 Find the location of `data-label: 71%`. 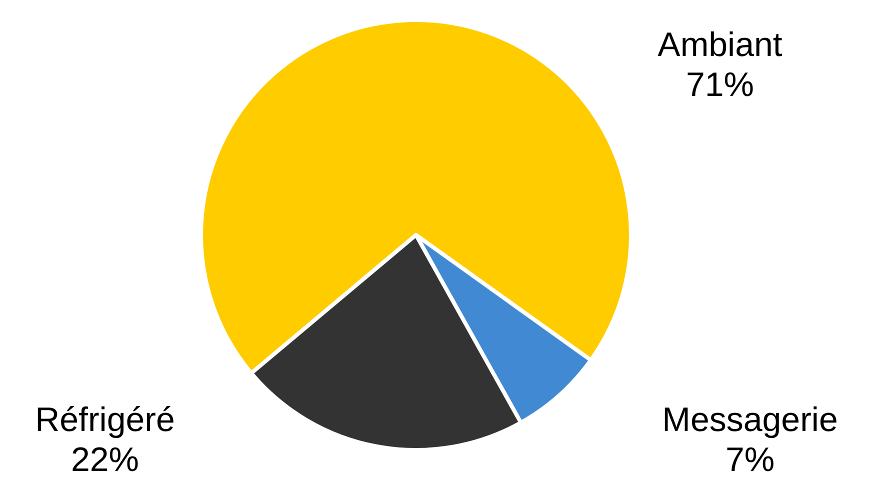

data-label: 71% is located at coordinates (720, 85).